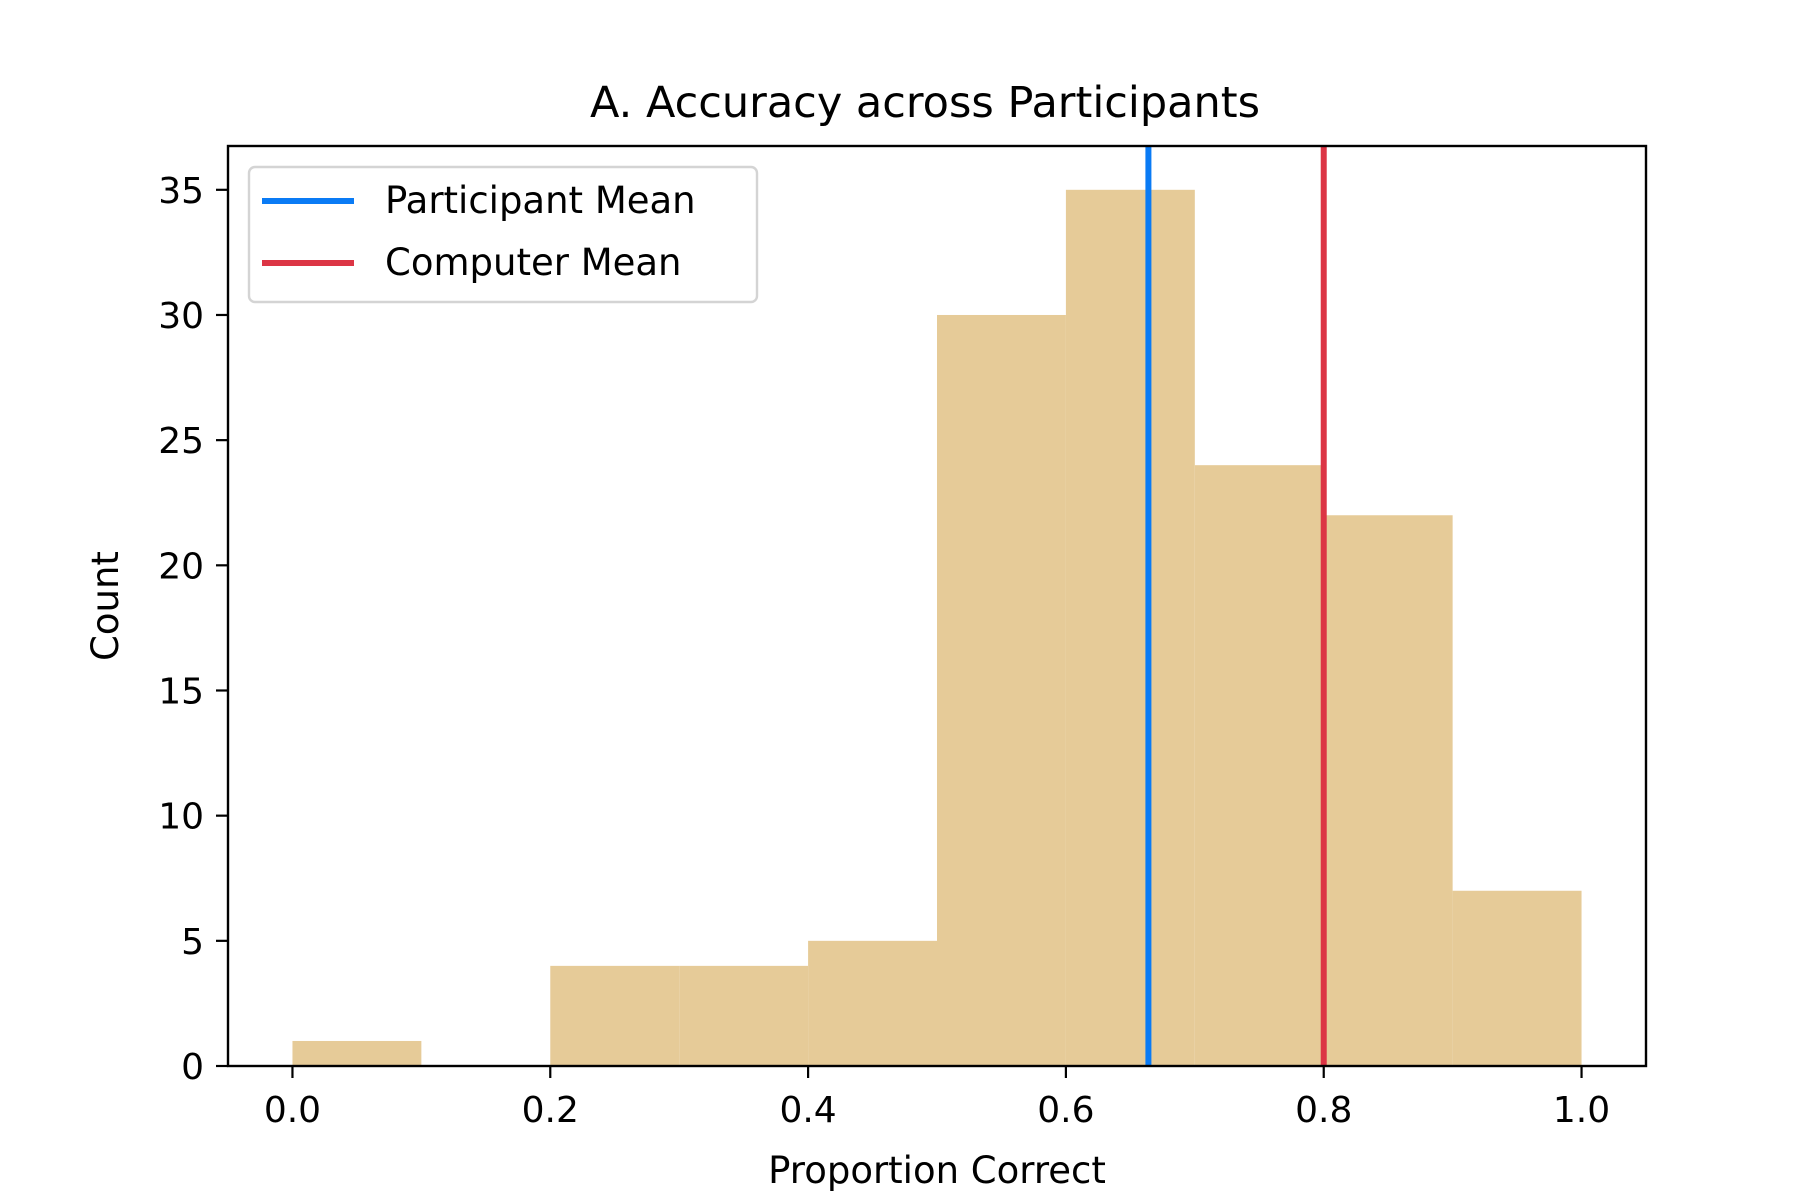 This screenshot has width=1800, height=1204. What do you see at coordinates (181, 191) in the screenshot?
I see `y-tick-label: 35` at bounding box center [181, 191].